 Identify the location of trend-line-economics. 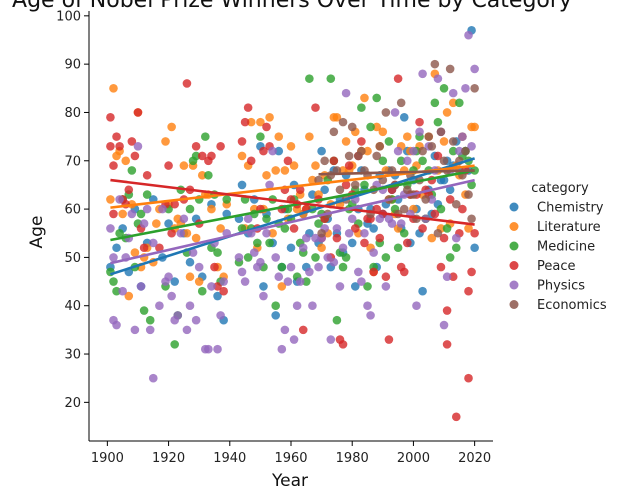
(396, 172).